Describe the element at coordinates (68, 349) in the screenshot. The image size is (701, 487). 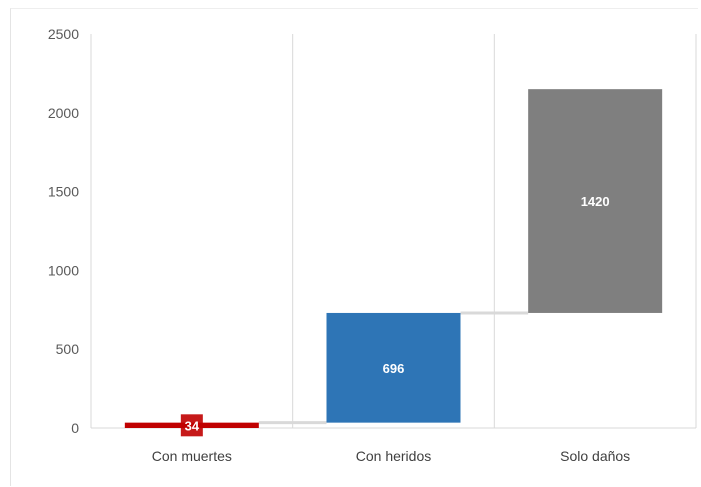
I see `y-tick-label: 500` at that location.